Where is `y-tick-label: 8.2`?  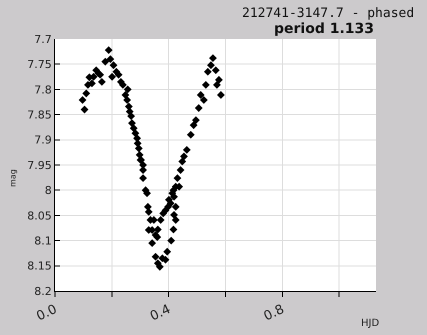
y-tick-label: 8.2 is located at coordinates (43, 291).